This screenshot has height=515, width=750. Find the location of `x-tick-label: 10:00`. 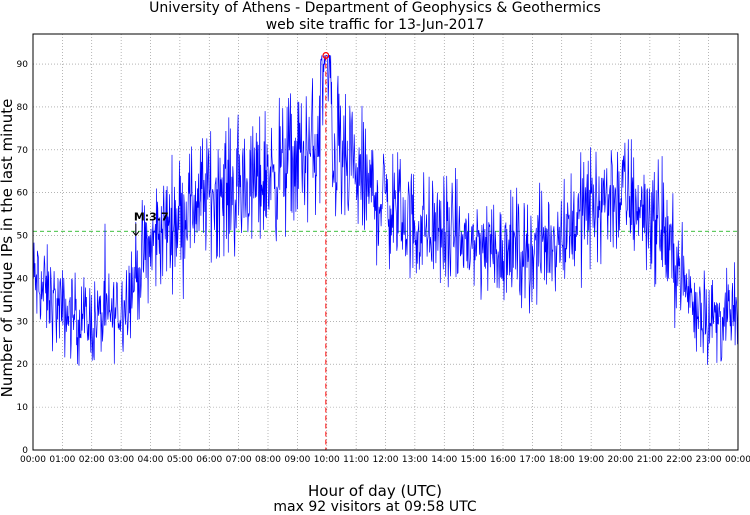

x-tick-label: 10:00 is located at coordinates (327, 460).